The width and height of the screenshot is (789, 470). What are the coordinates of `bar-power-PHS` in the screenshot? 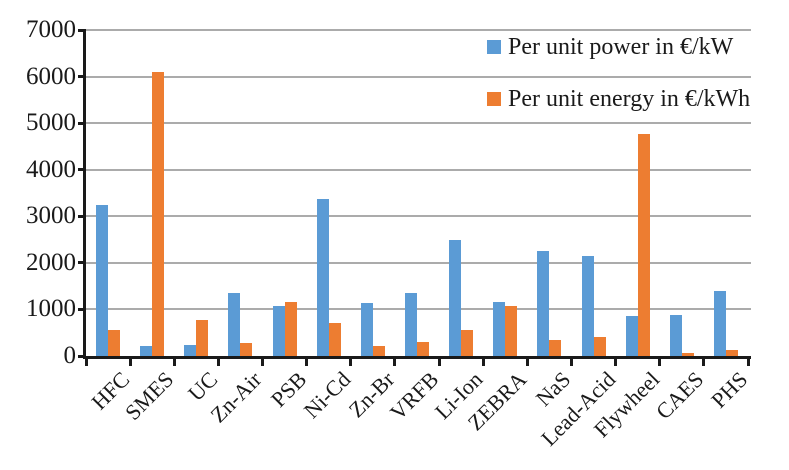 It's located at (719, 323).